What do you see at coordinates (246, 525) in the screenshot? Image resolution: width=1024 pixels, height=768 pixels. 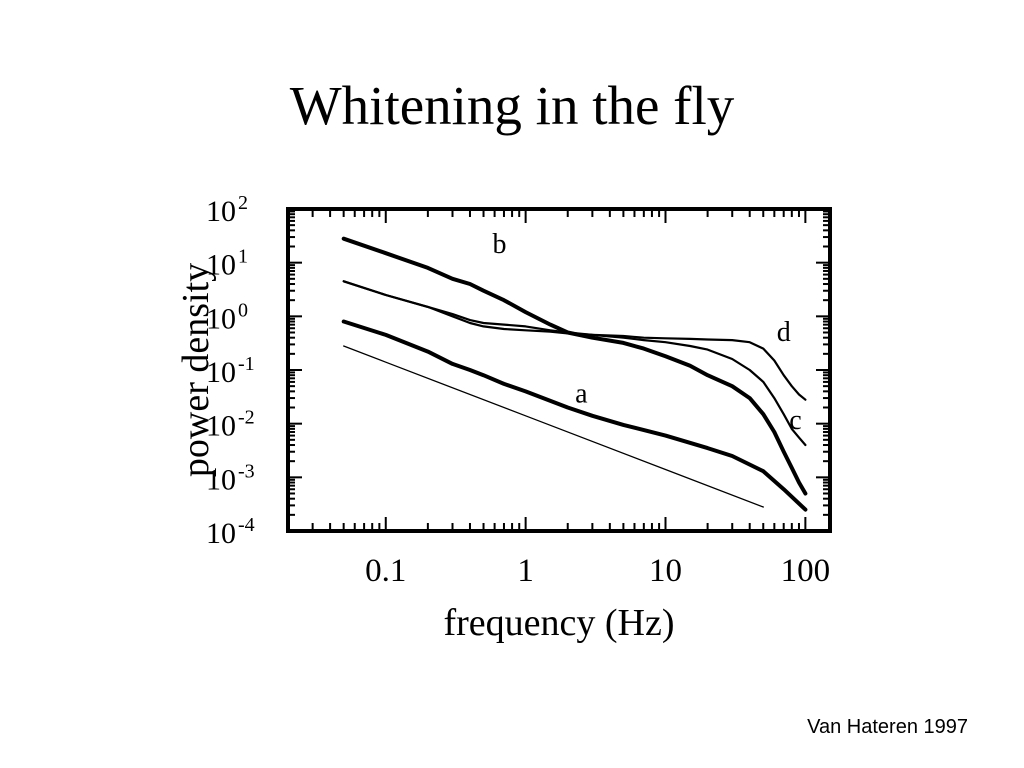 I see `y-tick-exponent: -4` at bounding box center [246, 525].